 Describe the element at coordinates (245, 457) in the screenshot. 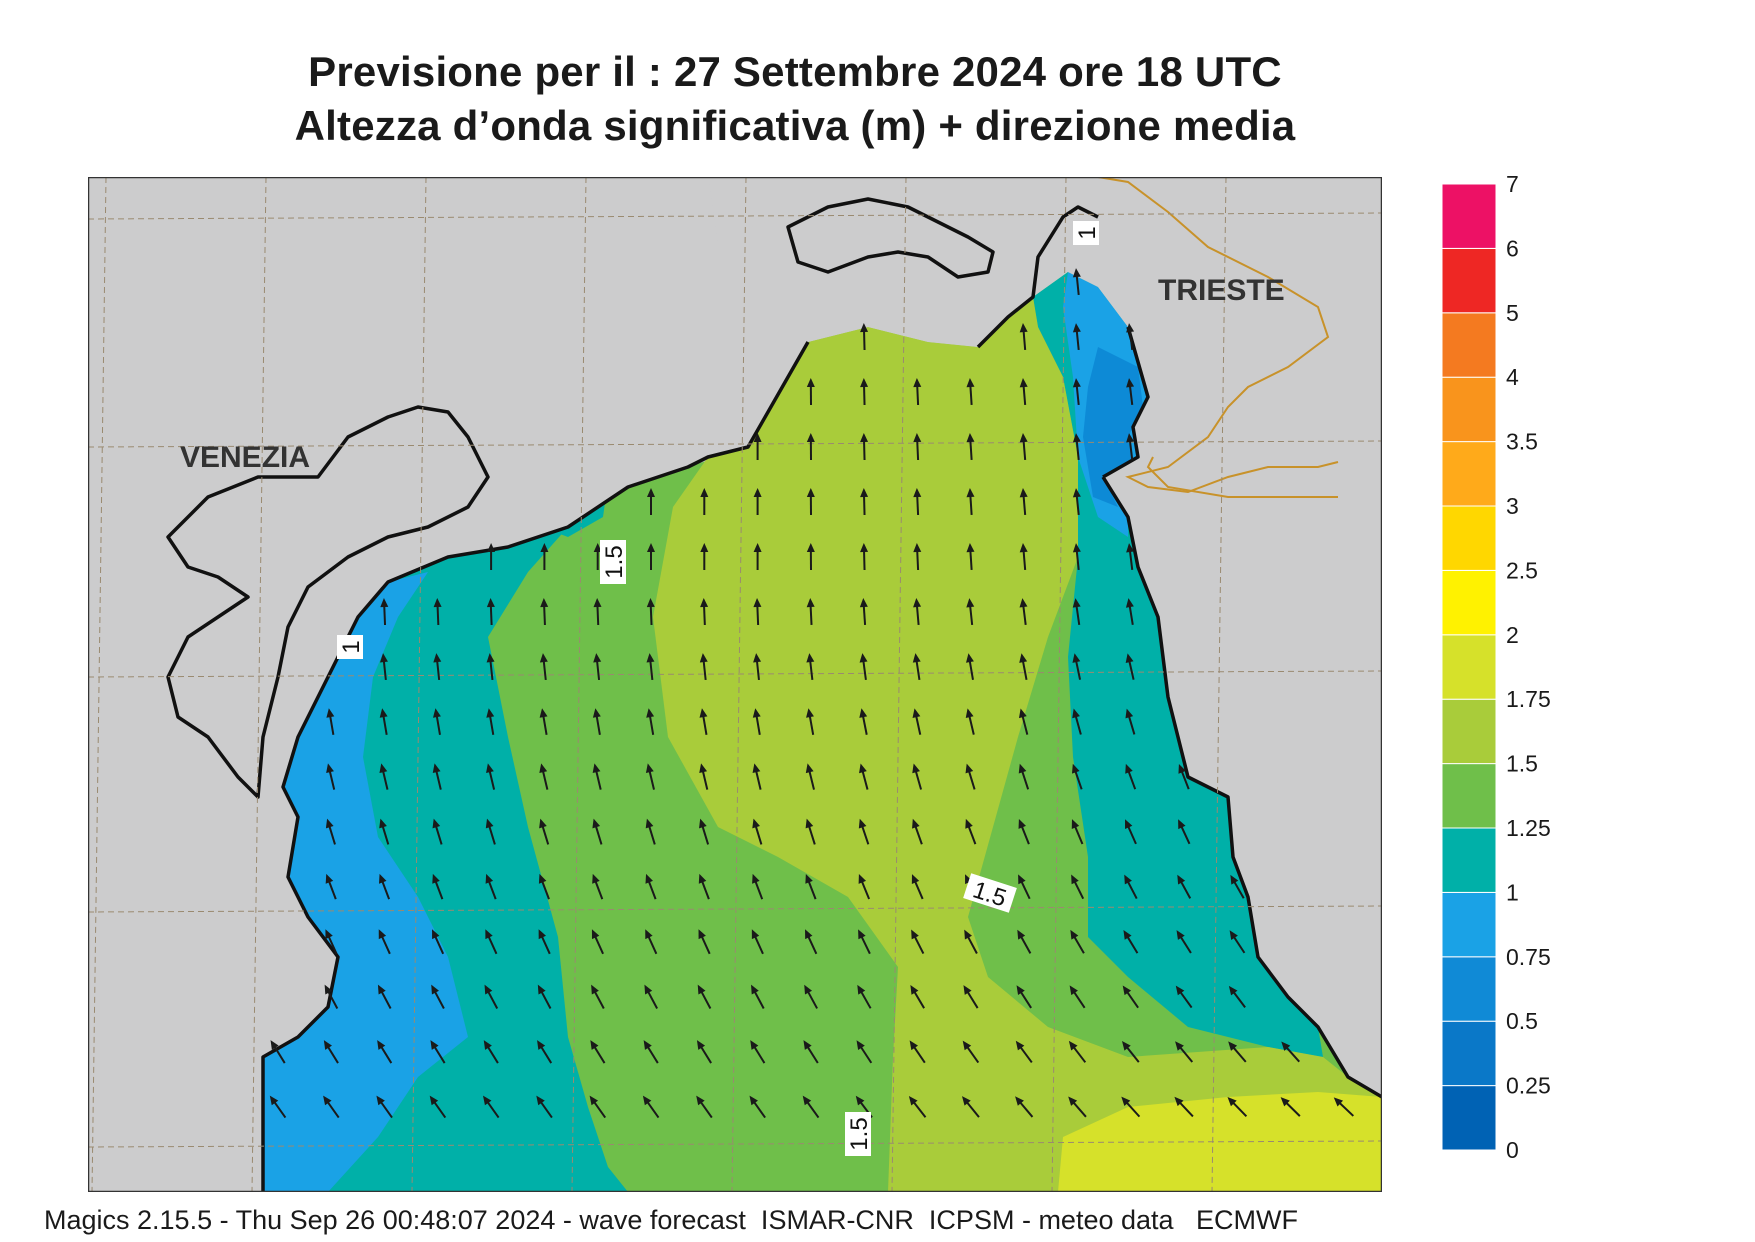

I see `city-label-venezia: VENEZIA` at that location.